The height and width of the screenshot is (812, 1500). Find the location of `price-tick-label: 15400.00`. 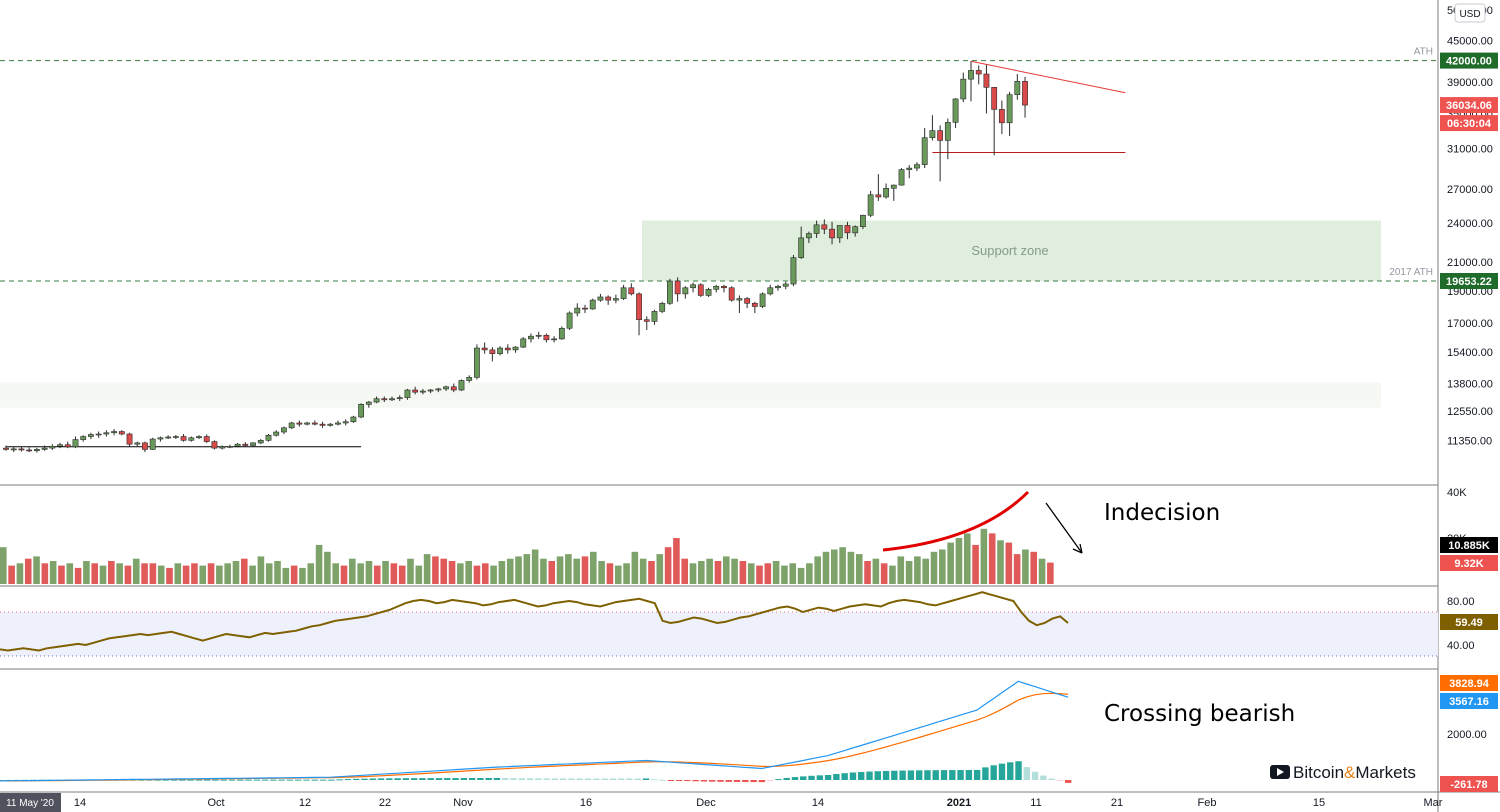

price-tick-label: 15400.00 is located at coordinates (1470, 353).